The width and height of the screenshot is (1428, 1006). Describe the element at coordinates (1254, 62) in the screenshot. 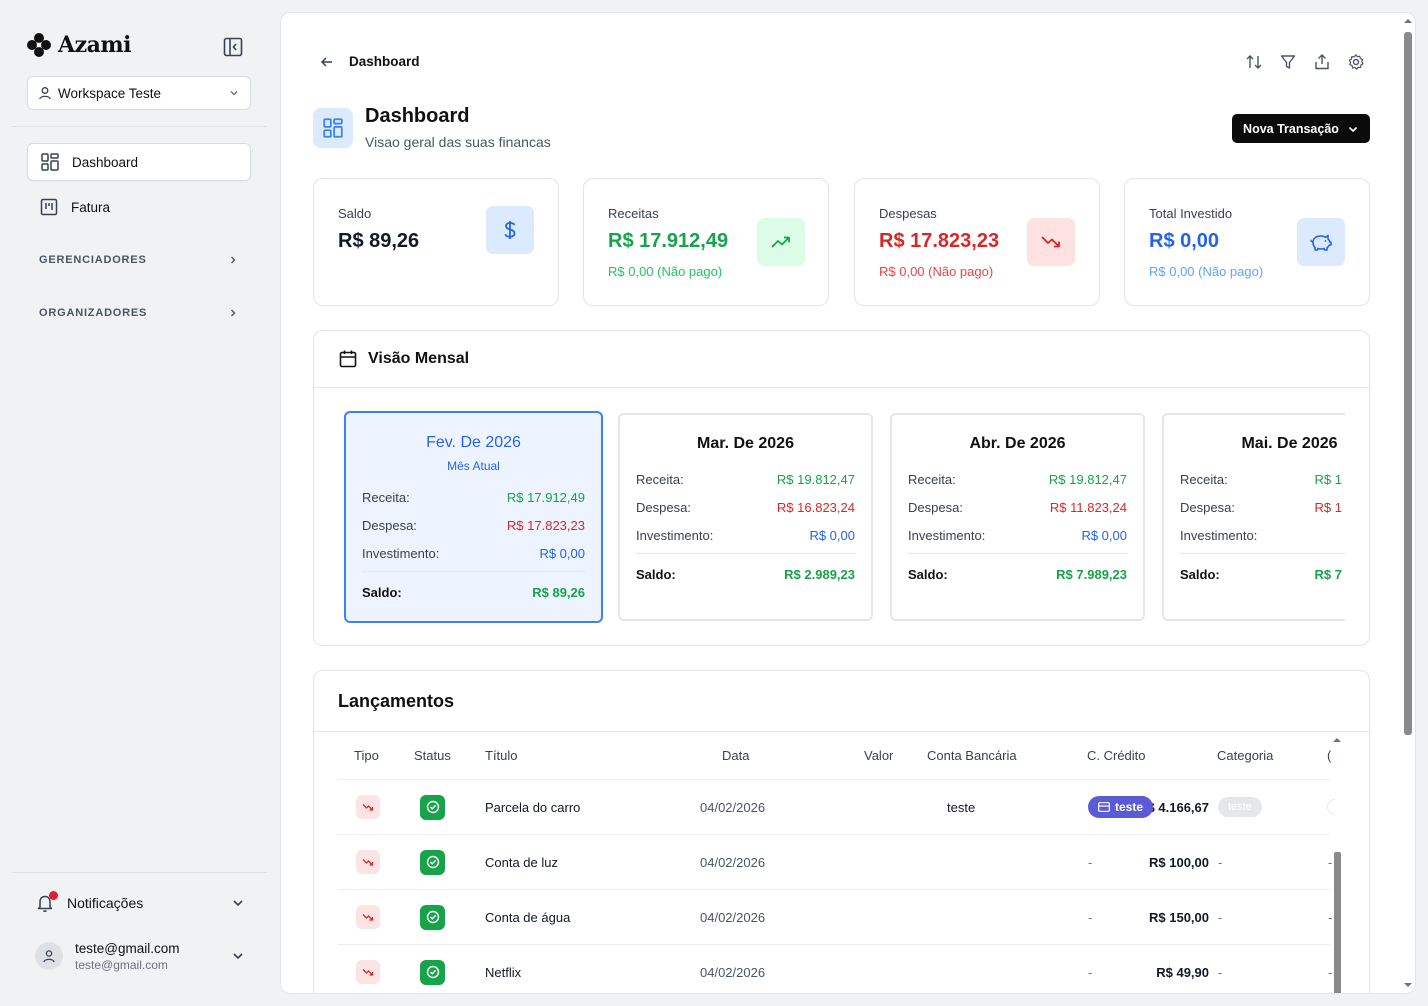

I see `sort-icon` at that location.